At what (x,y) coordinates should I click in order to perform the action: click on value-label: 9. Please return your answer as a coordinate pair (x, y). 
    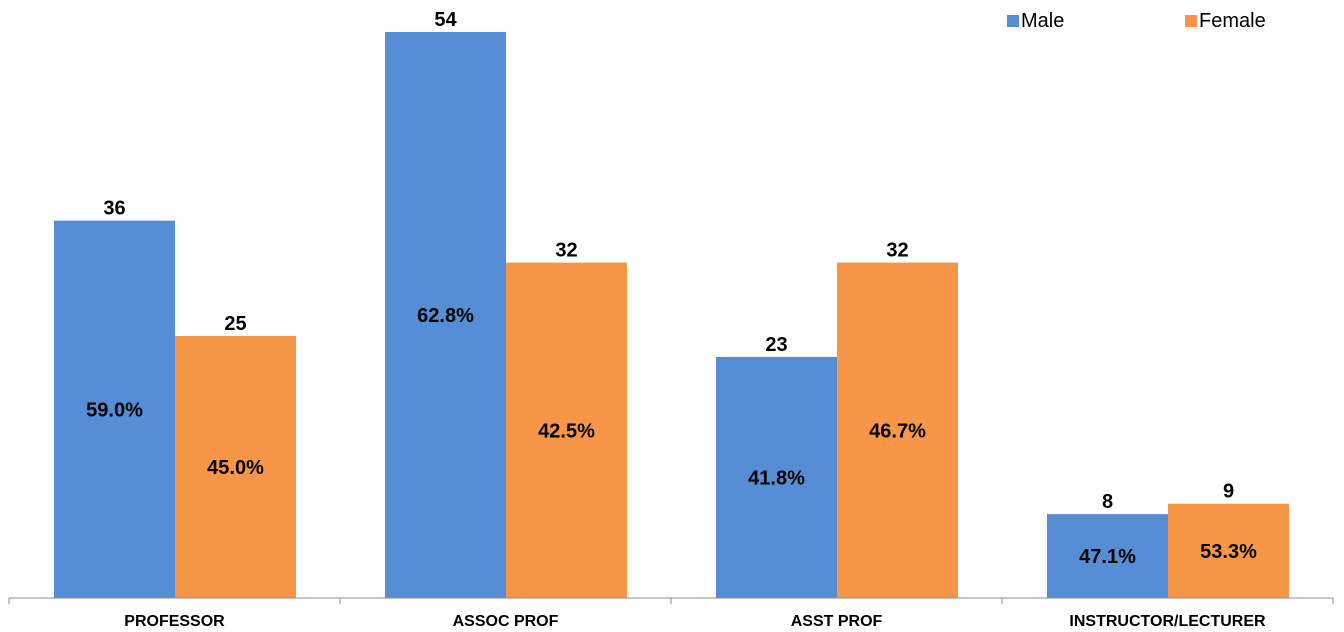
    Looking at the image, I should click on (1228, 492).